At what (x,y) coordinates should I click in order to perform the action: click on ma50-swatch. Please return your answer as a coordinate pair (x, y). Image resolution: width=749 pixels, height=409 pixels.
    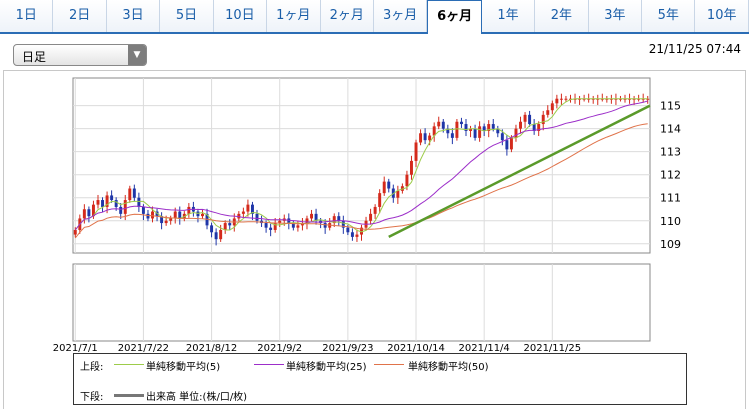
    Looking at the image, I should click on (389, 364).